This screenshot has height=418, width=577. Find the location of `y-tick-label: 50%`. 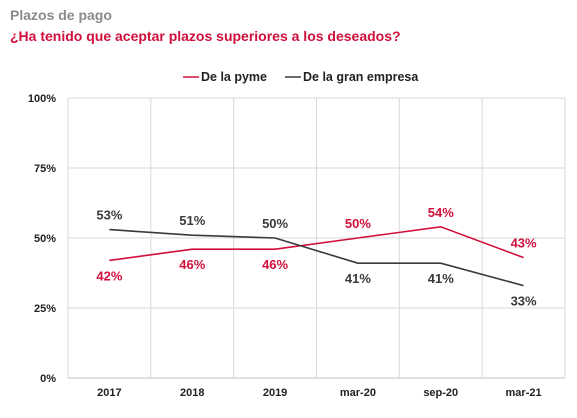

y-tick-label: 50% is located at coordinates (45, 239).